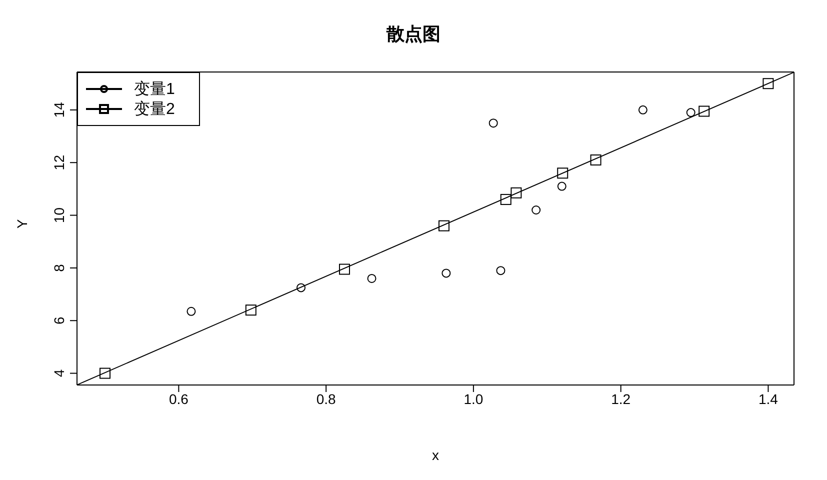 Image resolution: width=827 pixels, height=480 pixels. What do you see at coordinates (154, 90) in the screenshot?
I see `legend-label: 变量1` at bounding box center [154, 90].